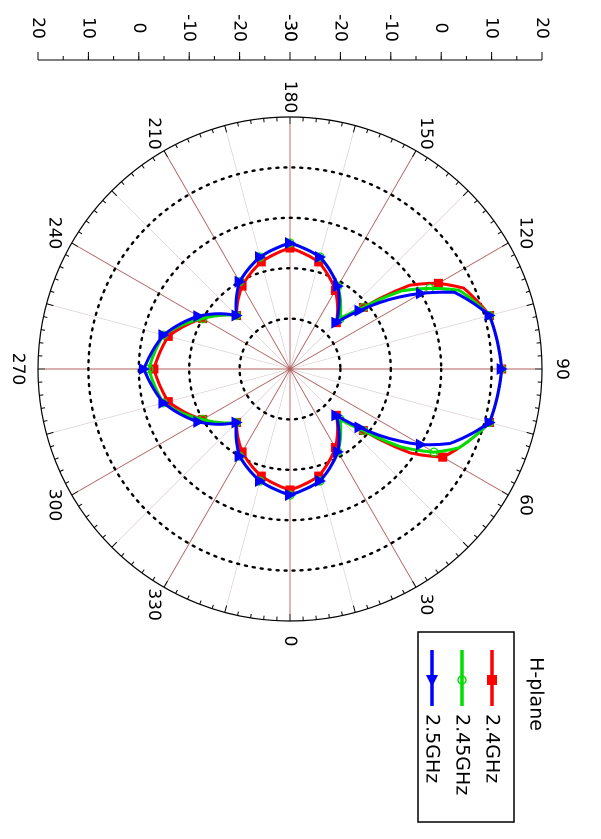  Describe the element at coordinates (154, 133) in the screenshot. I see `angle-tick-label: 210` at that location.